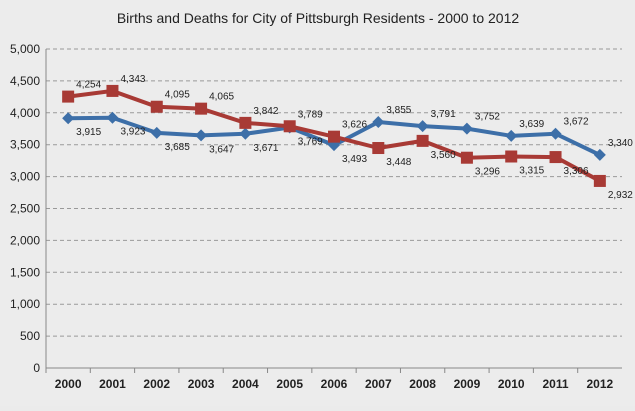 Image resolution: width=635 pixels, height=411 pixels. What do you see at coordinates (265, 111) in the screenshot?
I see `data-label: 3,842` at bounding box center [265, 111].